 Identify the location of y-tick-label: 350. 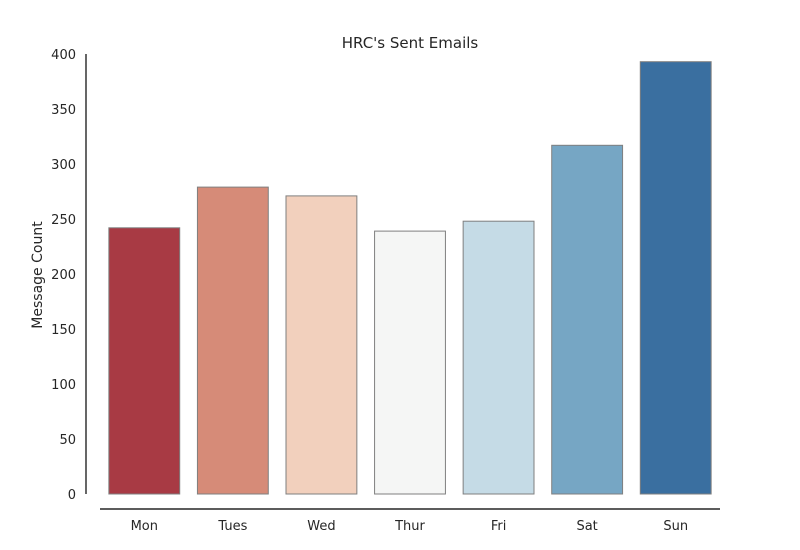
(63, 110).